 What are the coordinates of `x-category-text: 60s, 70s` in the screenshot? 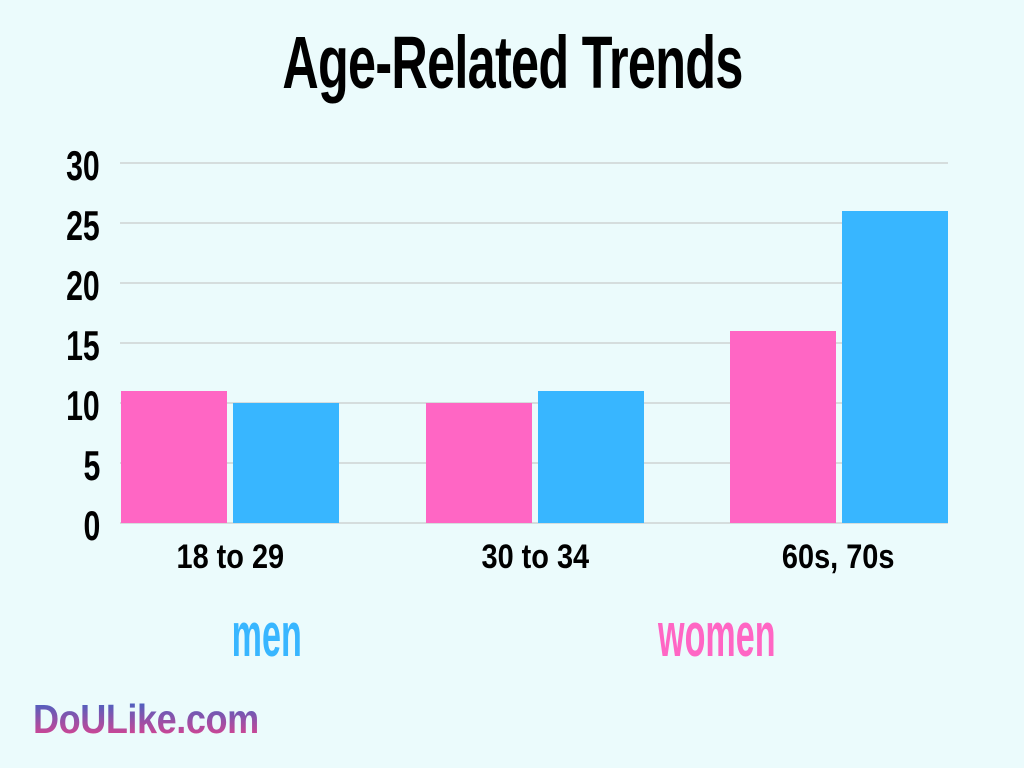 It's located at (838, 557).